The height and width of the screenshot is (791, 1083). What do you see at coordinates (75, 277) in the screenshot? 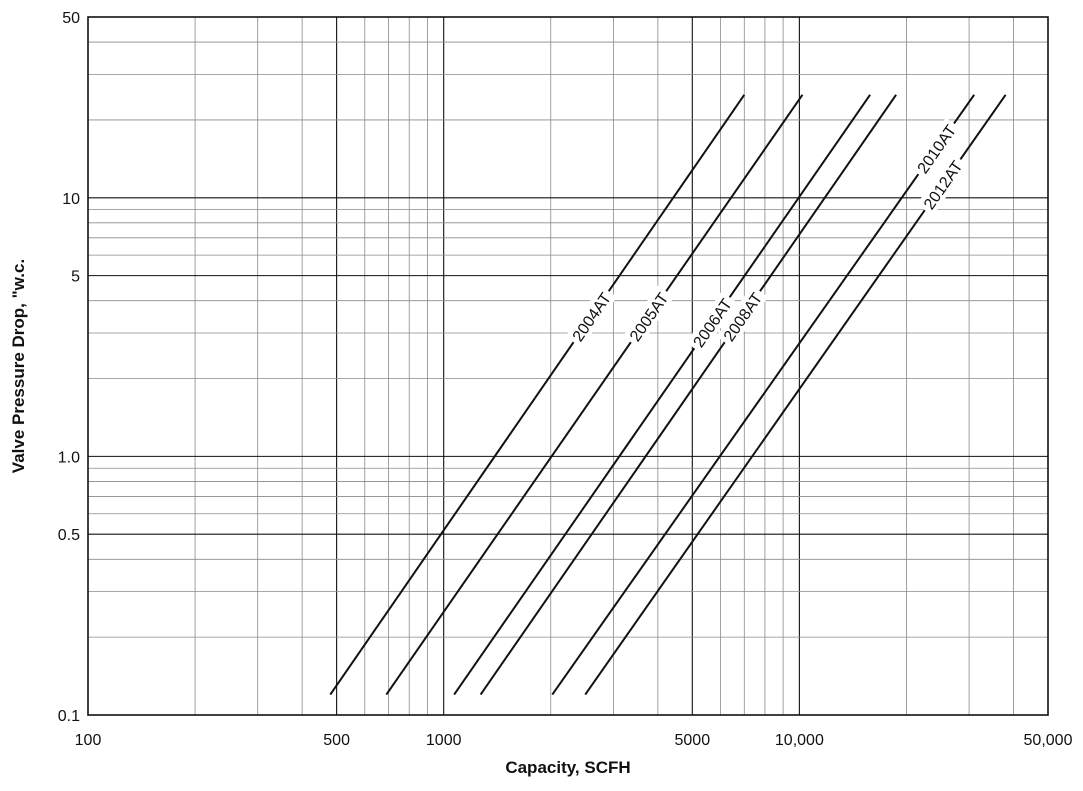
I see `y-tick-label: 5` at bounding box center [75, 277].